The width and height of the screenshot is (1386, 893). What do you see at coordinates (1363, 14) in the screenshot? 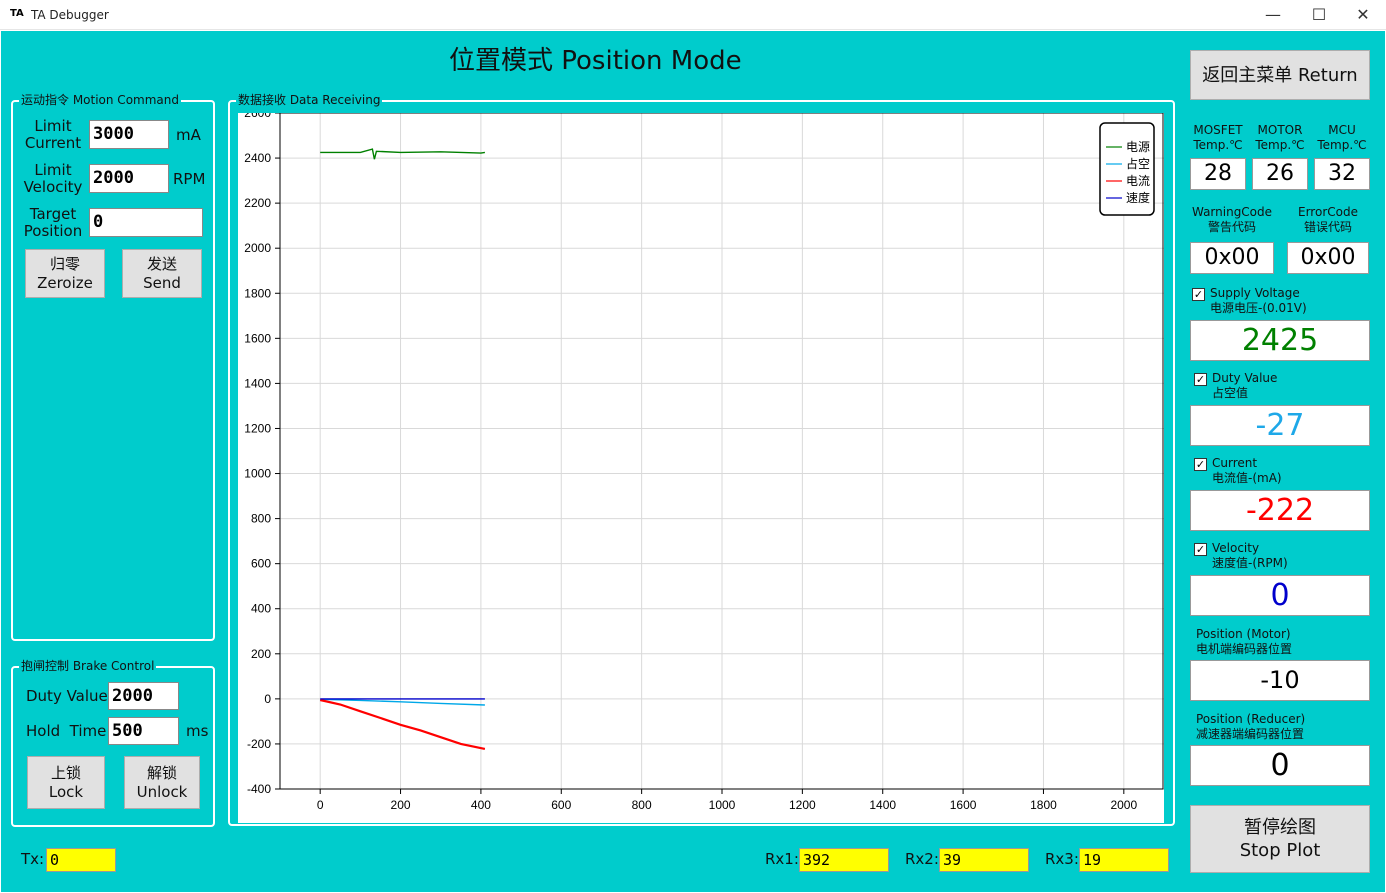
I see `close-button: ✕` at bounding box center [1363, 14].